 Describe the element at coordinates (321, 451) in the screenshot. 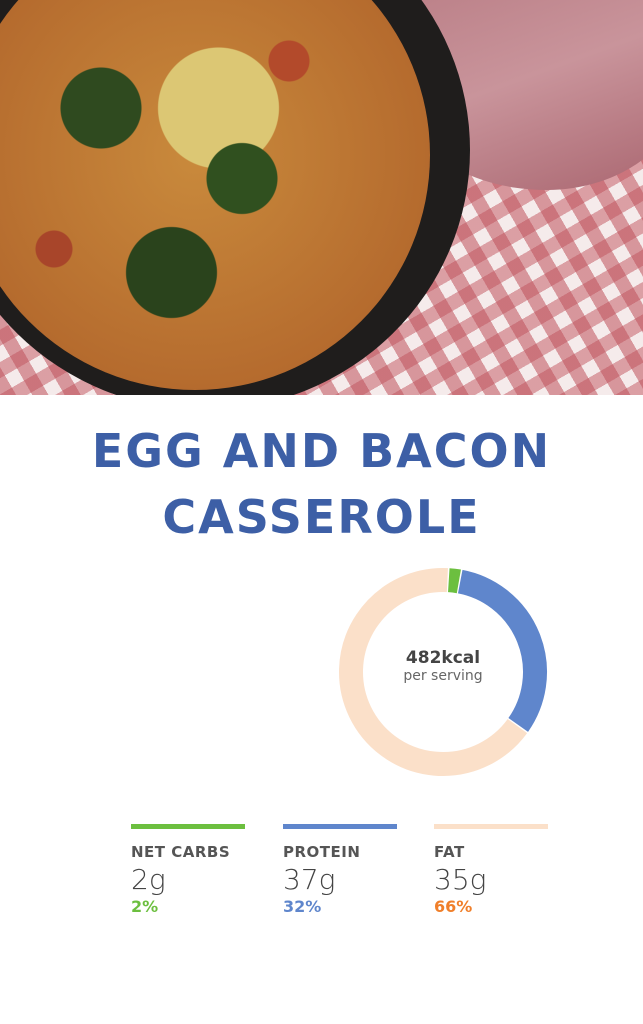

I see `title-line-1: EGG AND BACON` at that location.